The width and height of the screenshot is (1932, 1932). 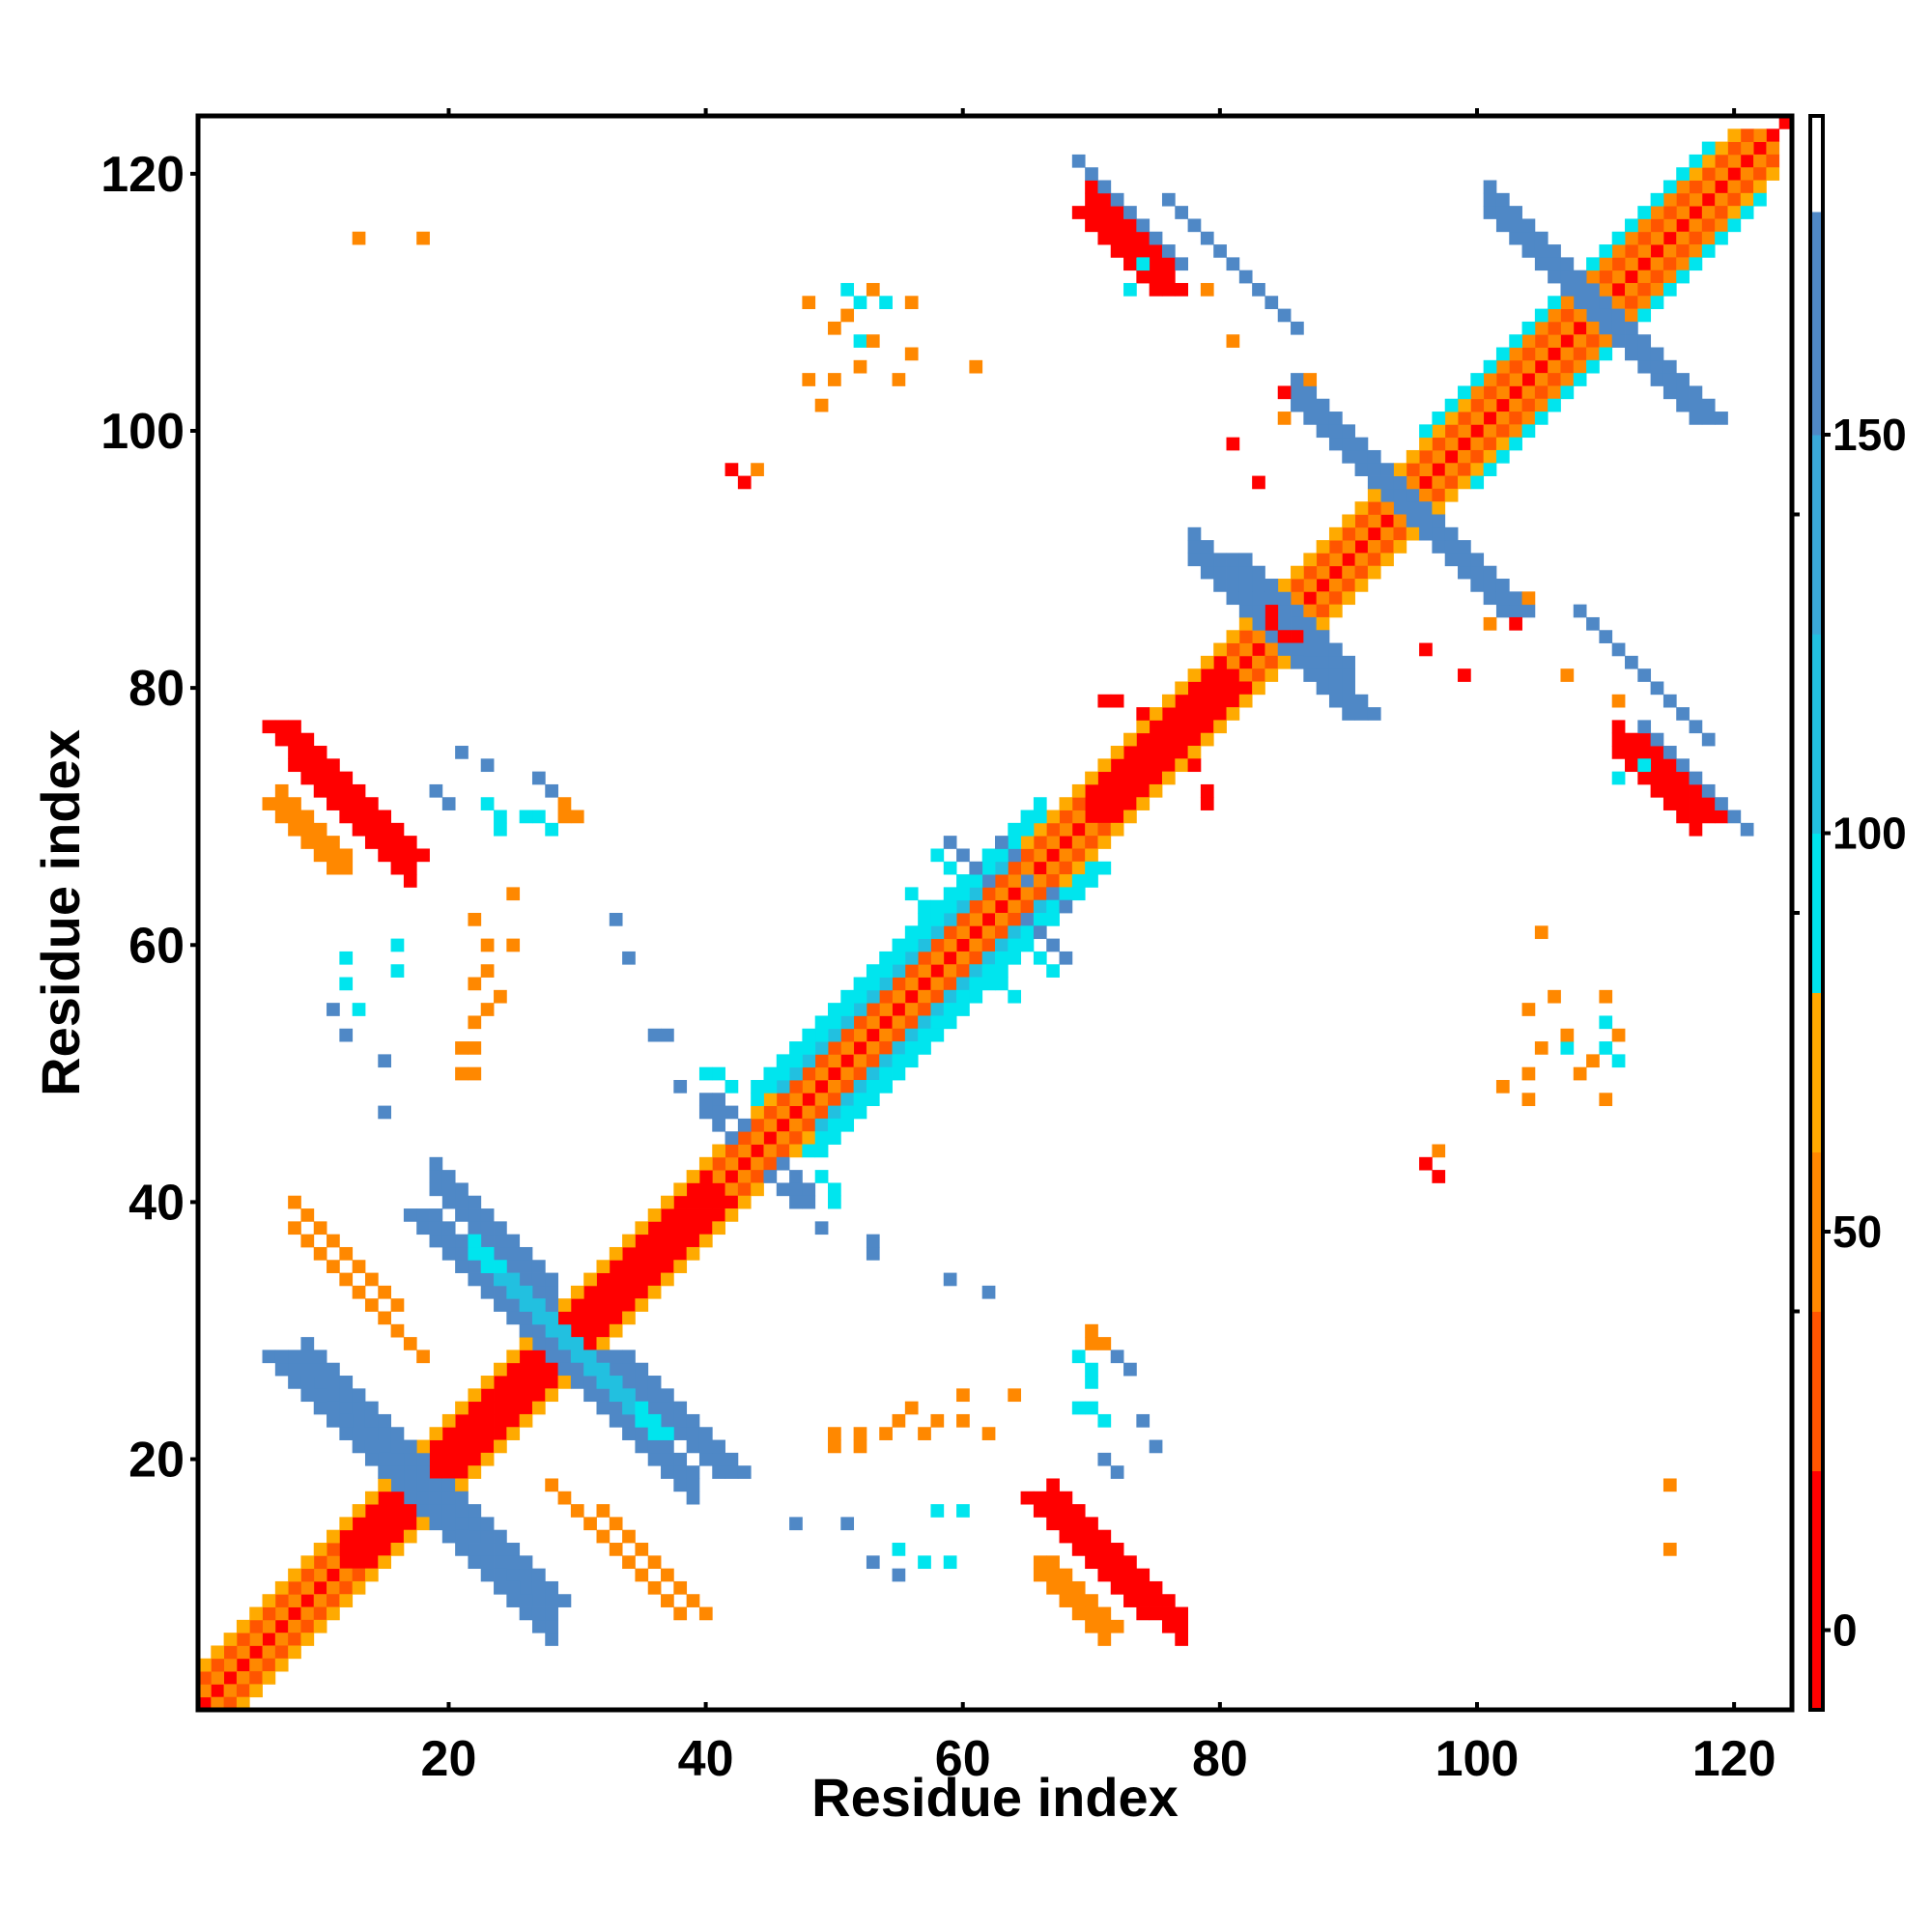 What do you see at coordinates (706, 1759) in the screenshot?
I see `x-tick-label: 40` at bounding box center [706, 1759].